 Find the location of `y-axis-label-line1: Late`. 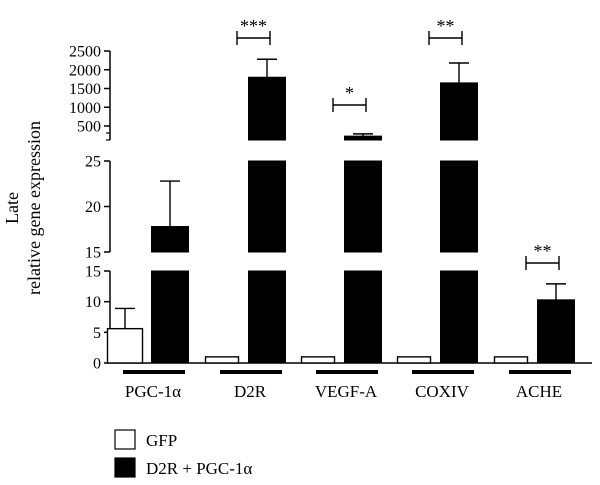

y-axis-label-line1: Late is located at coordinates (12, 208).